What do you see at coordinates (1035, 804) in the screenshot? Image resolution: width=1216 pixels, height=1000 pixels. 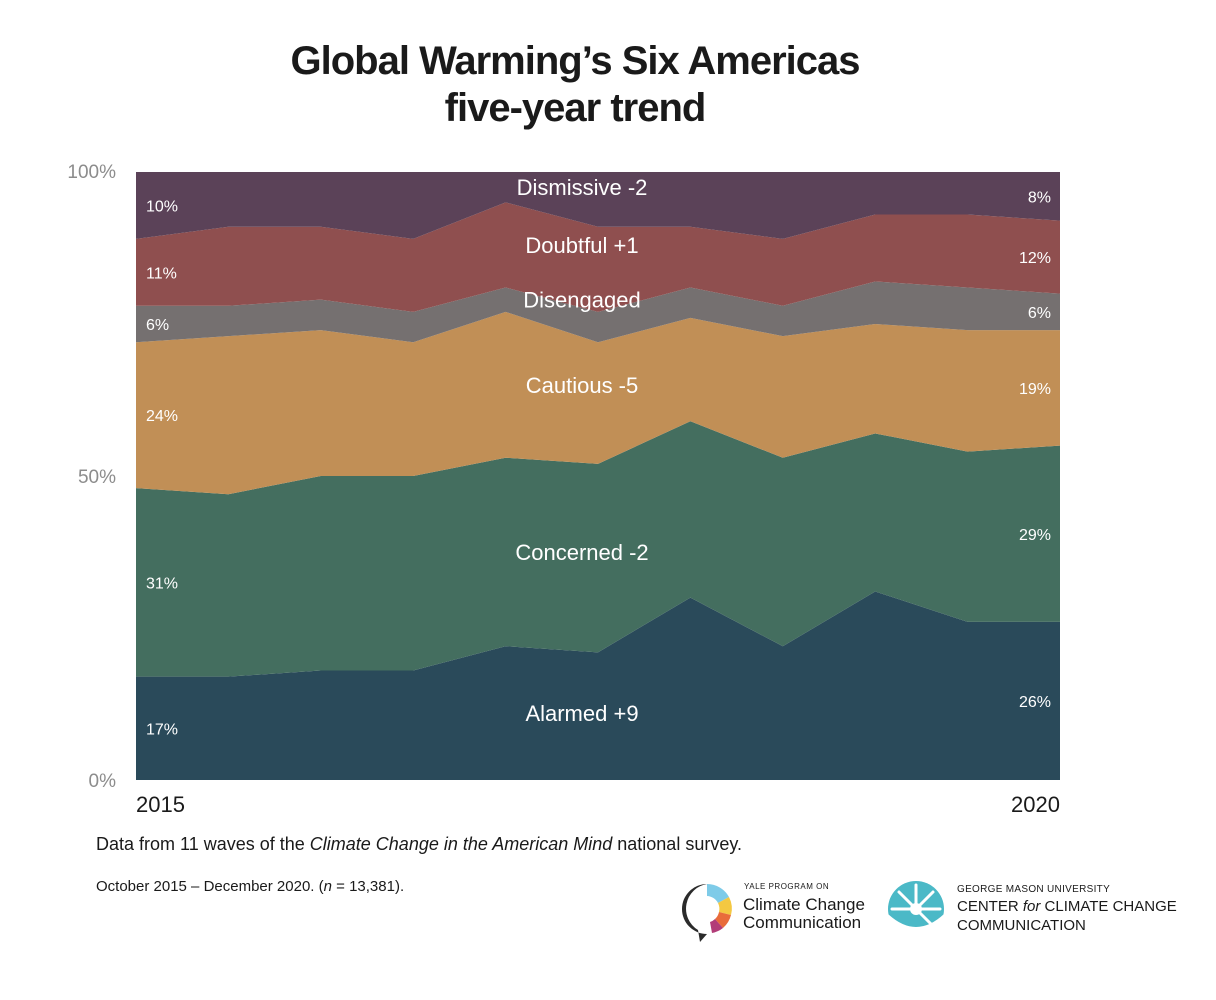 I see `x-tick-label-2020: 2020` at bounding box center [1035, 804].